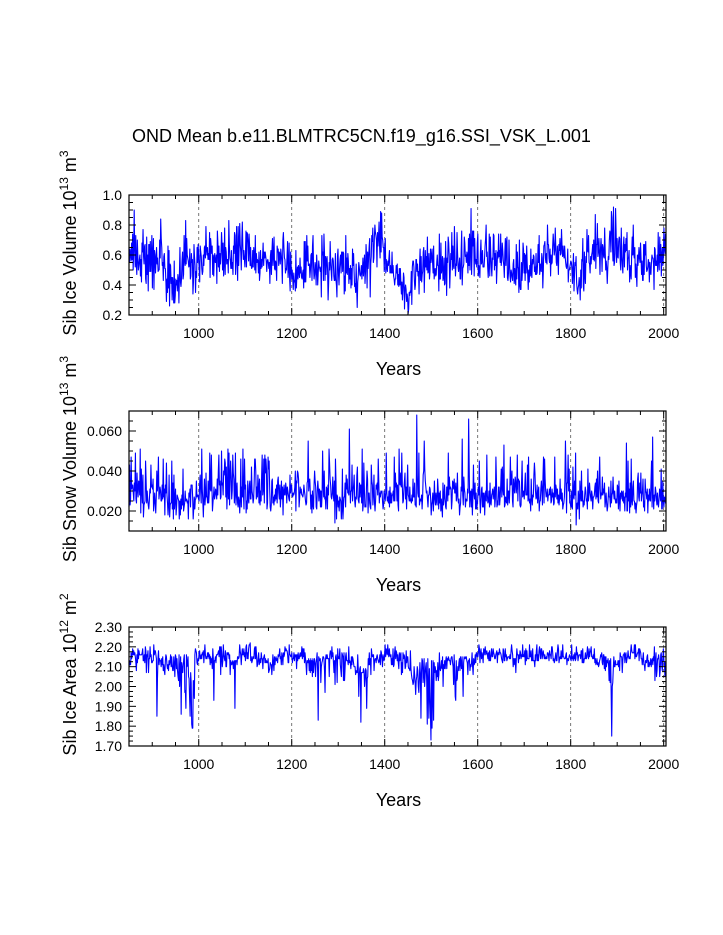  What do you see at coordinates (113, 255) in the screenshot?
I see `y-tick-label: 0.6` at bounding box center [113, 255].